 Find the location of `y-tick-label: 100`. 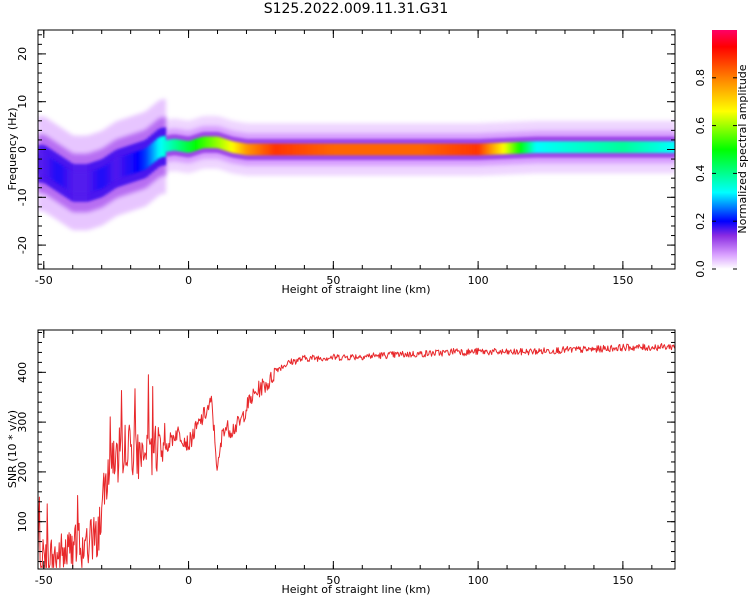

y-tick-label: 100 is located at coordinates (22, 521).